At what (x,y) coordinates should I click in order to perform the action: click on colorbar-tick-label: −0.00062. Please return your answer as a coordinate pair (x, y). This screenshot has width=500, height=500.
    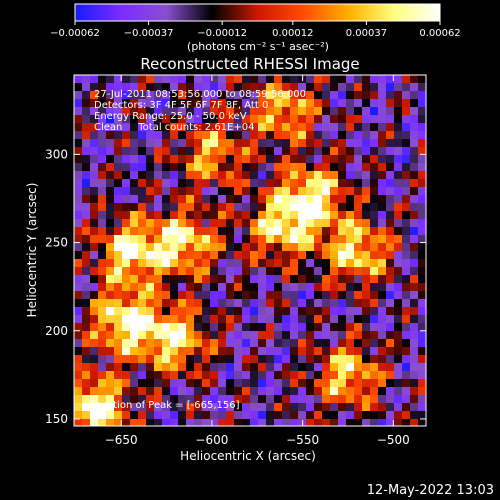
    Looking at the image, I should click on (75, 33).